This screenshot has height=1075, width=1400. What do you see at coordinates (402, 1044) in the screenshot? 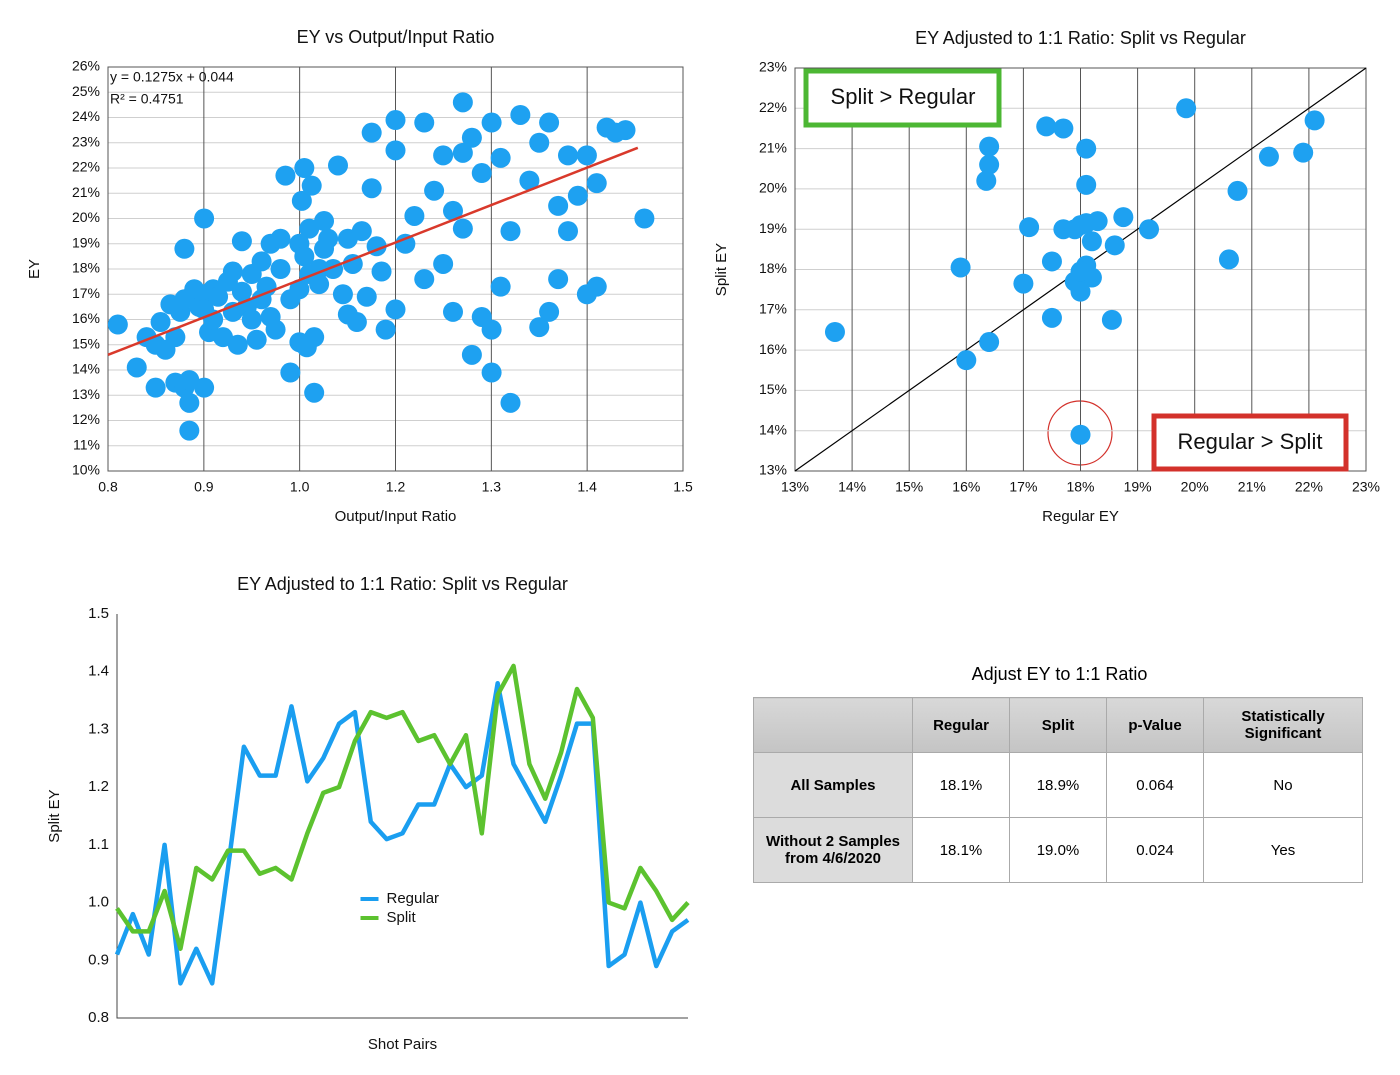
I see `x-axis-label: Shot Pairs` at bounding box center [402, 1044].